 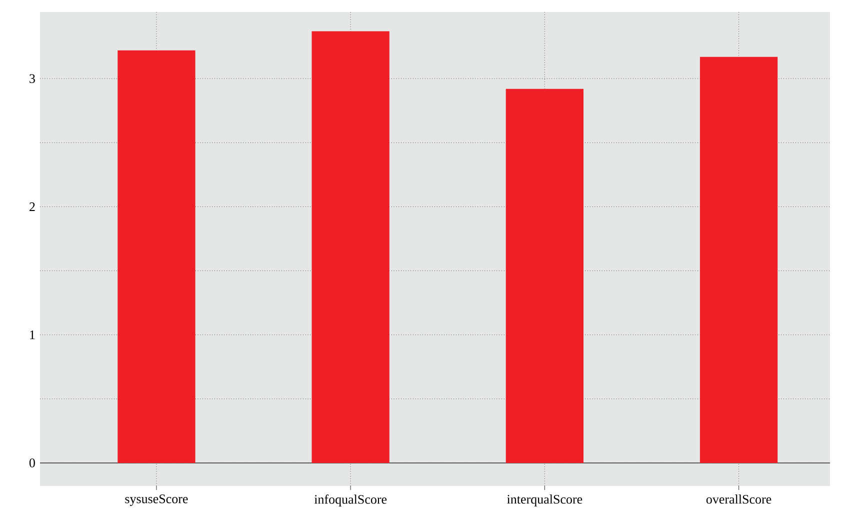 What do you see at coordinates (32, 78) in the screenshot?
I see `y-tick-label: 3` at bounding box center [32, 78].